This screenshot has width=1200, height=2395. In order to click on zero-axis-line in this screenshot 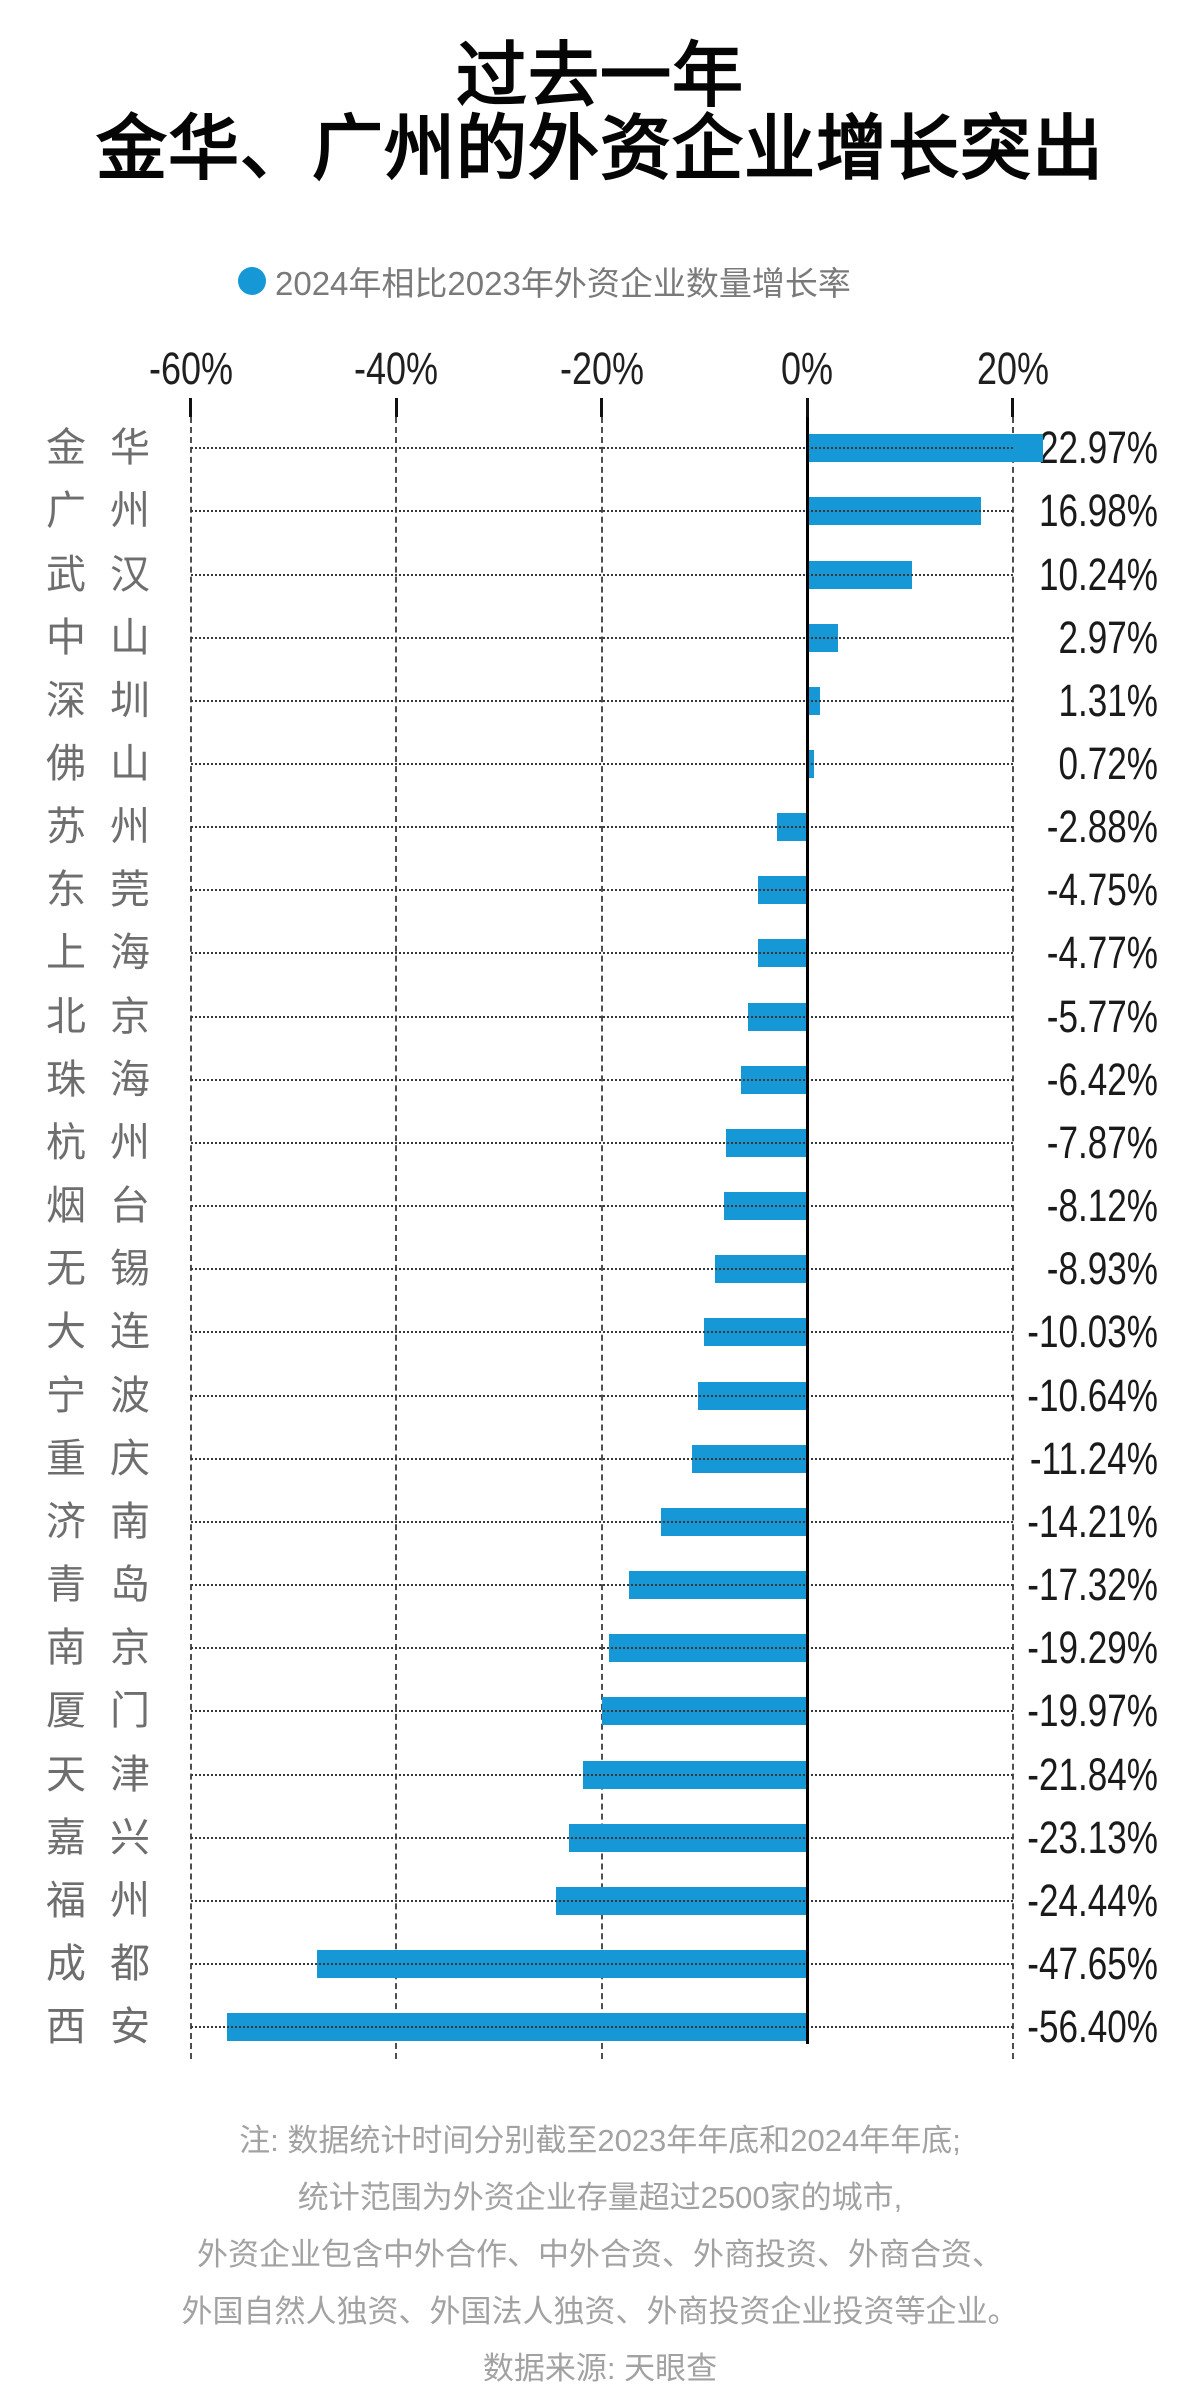, I will do `click(807, 1230)`.